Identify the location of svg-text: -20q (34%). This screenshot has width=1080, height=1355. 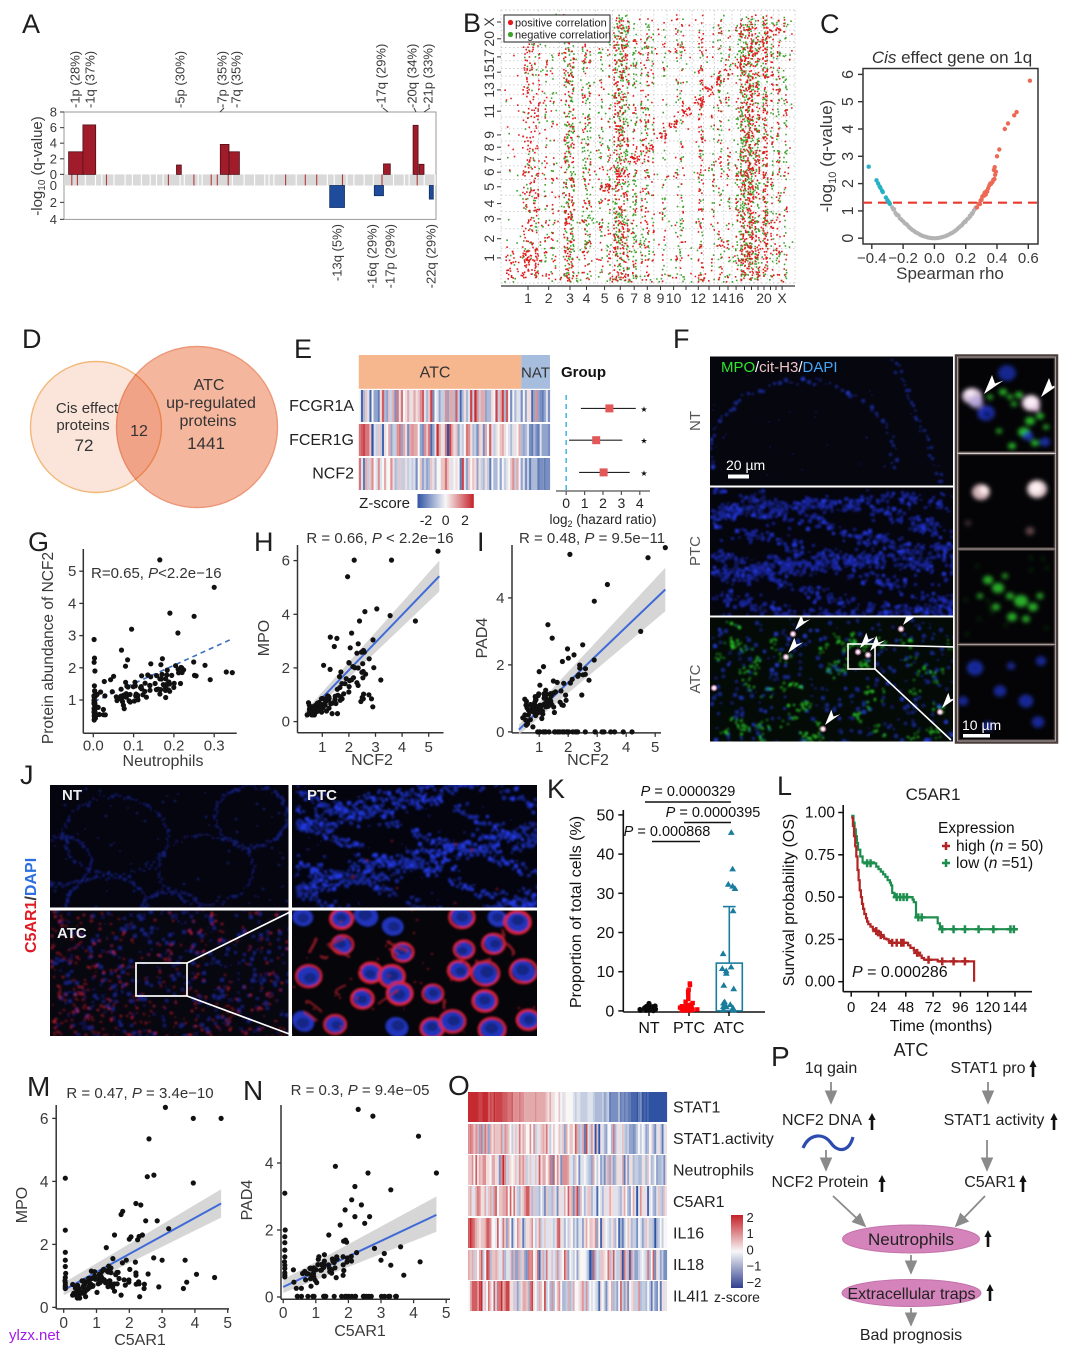
(412, 76).